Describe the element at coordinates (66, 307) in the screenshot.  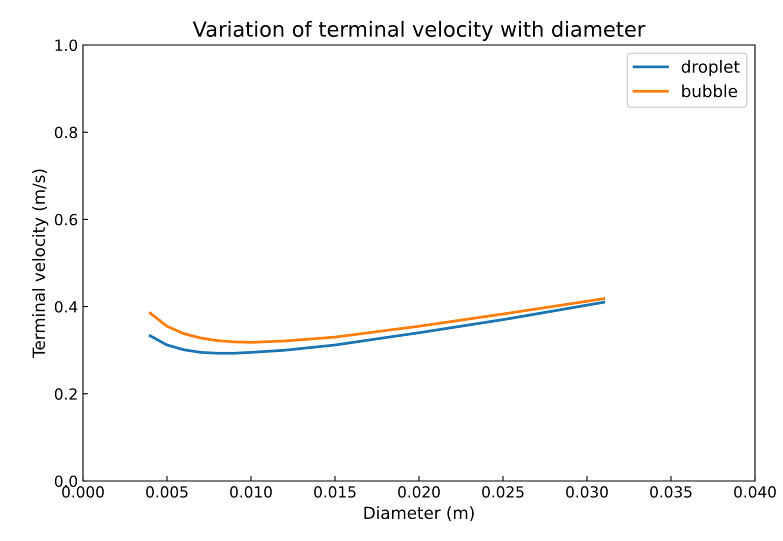
I see `y-tick-label: 0.4` at that location.